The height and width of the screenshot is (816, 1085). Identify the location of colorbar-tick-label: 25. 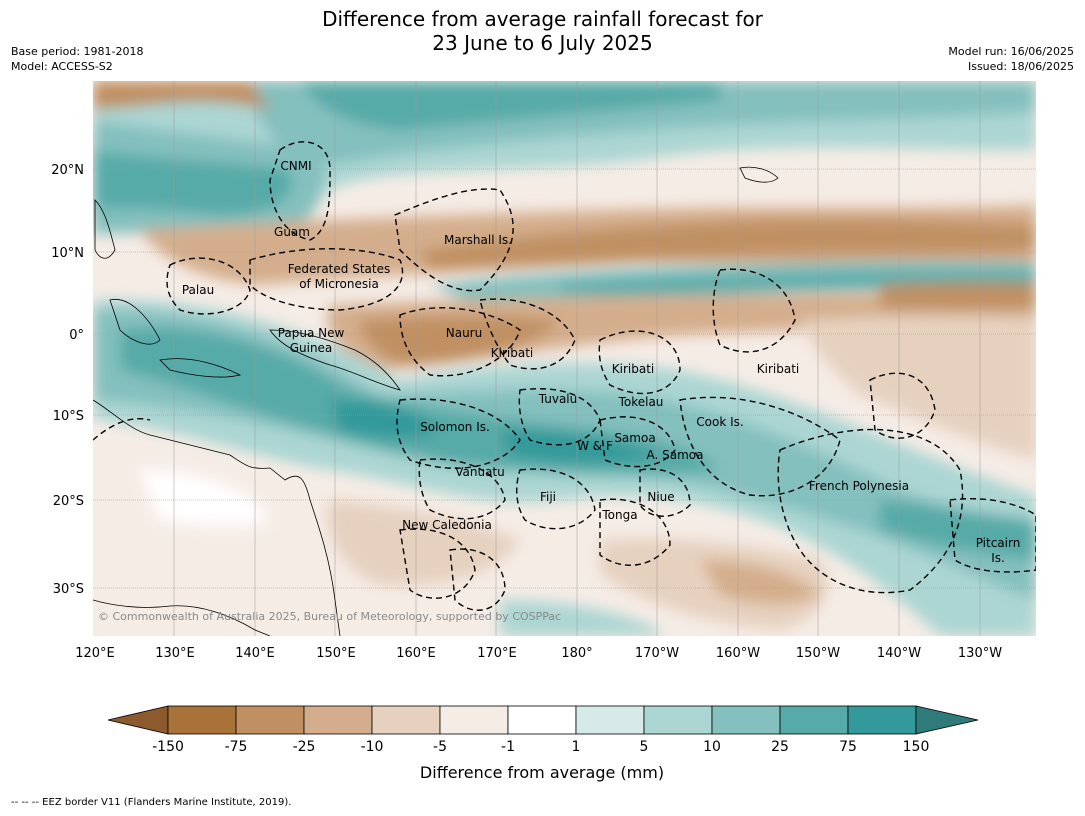
(780, 747).